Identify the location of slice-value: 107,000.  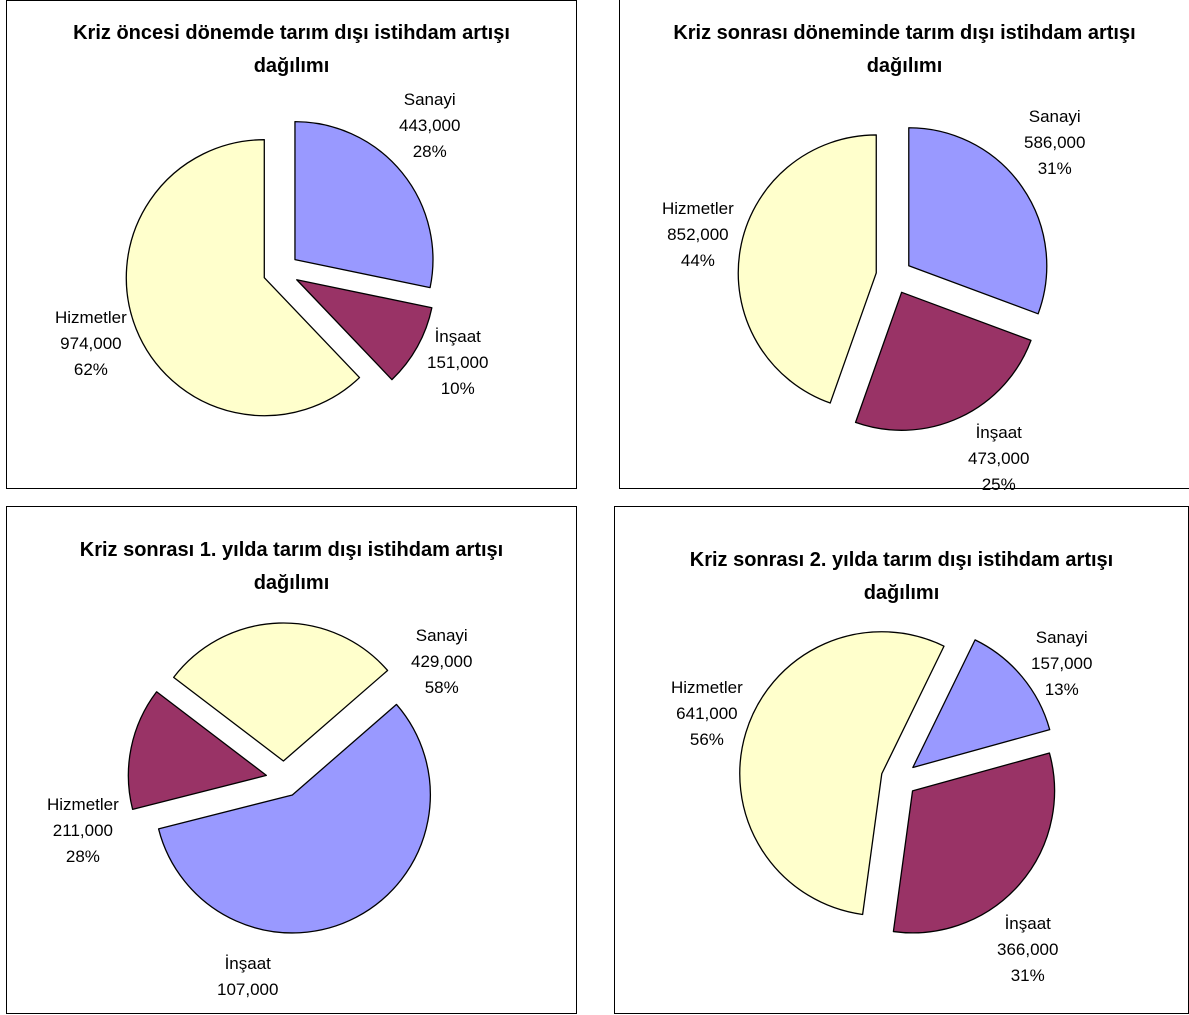
(248, 989).